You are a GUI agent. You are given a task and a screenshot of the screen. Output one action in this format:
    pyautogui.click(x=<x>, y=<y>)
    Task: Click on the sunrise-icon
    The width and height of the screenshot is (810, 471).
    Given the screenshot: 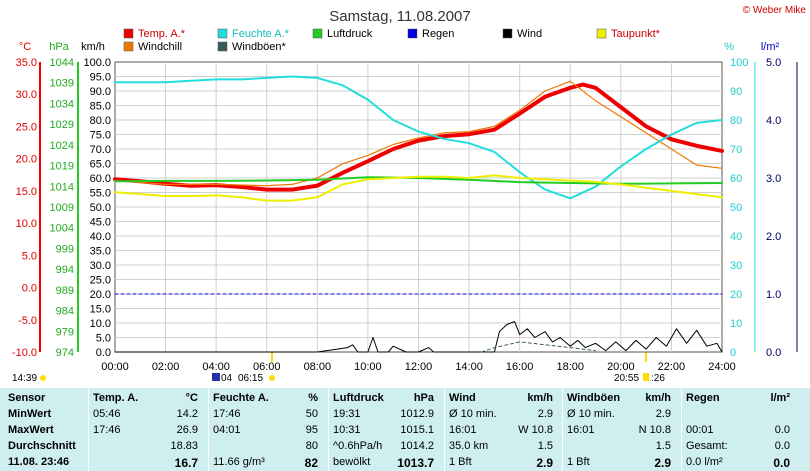 What is the action you would take?
    pyautogui.click(x=272, y=378)
    